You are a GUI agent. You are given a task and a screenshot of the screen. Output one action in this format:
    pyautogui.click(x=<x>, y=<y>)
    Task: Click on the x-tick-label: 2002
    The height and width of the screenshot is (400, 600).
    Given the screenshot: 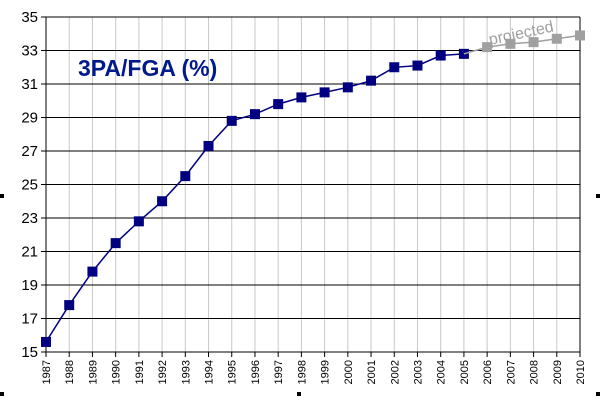 What is the action you would take?
    pyautogui.click(x=395, y=372)
    